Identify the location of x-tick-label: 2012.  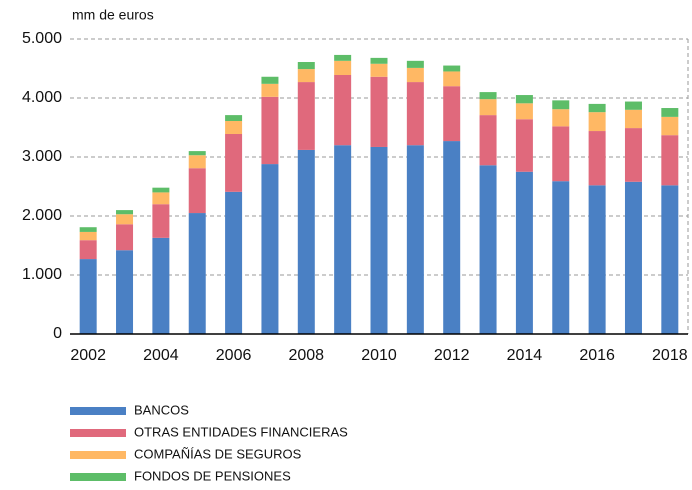
(452, 355).